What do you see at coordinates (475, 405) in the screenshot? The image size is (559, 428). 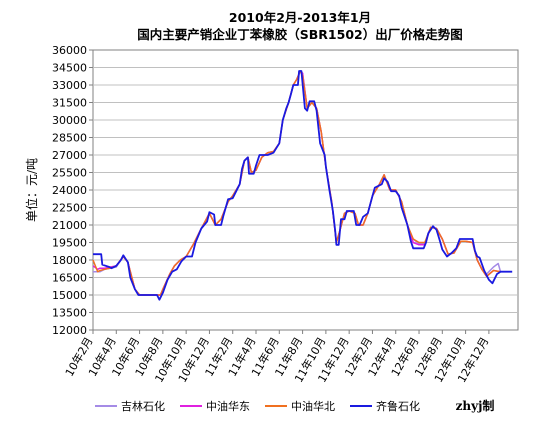 I see `signature: zhyj制` at bounding box center [475, 405].